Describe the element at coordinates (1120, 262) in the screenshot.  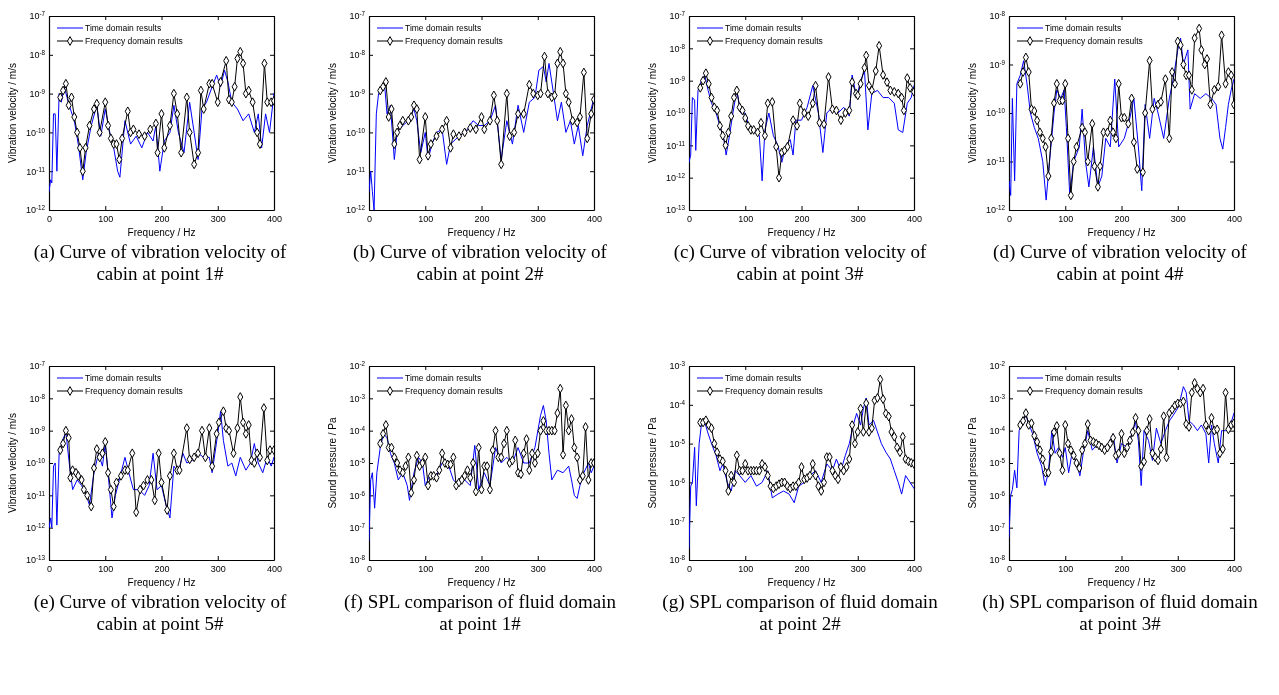
I see `text: (d) Curve of vibration velocity of cabin at point 4#` at that location.